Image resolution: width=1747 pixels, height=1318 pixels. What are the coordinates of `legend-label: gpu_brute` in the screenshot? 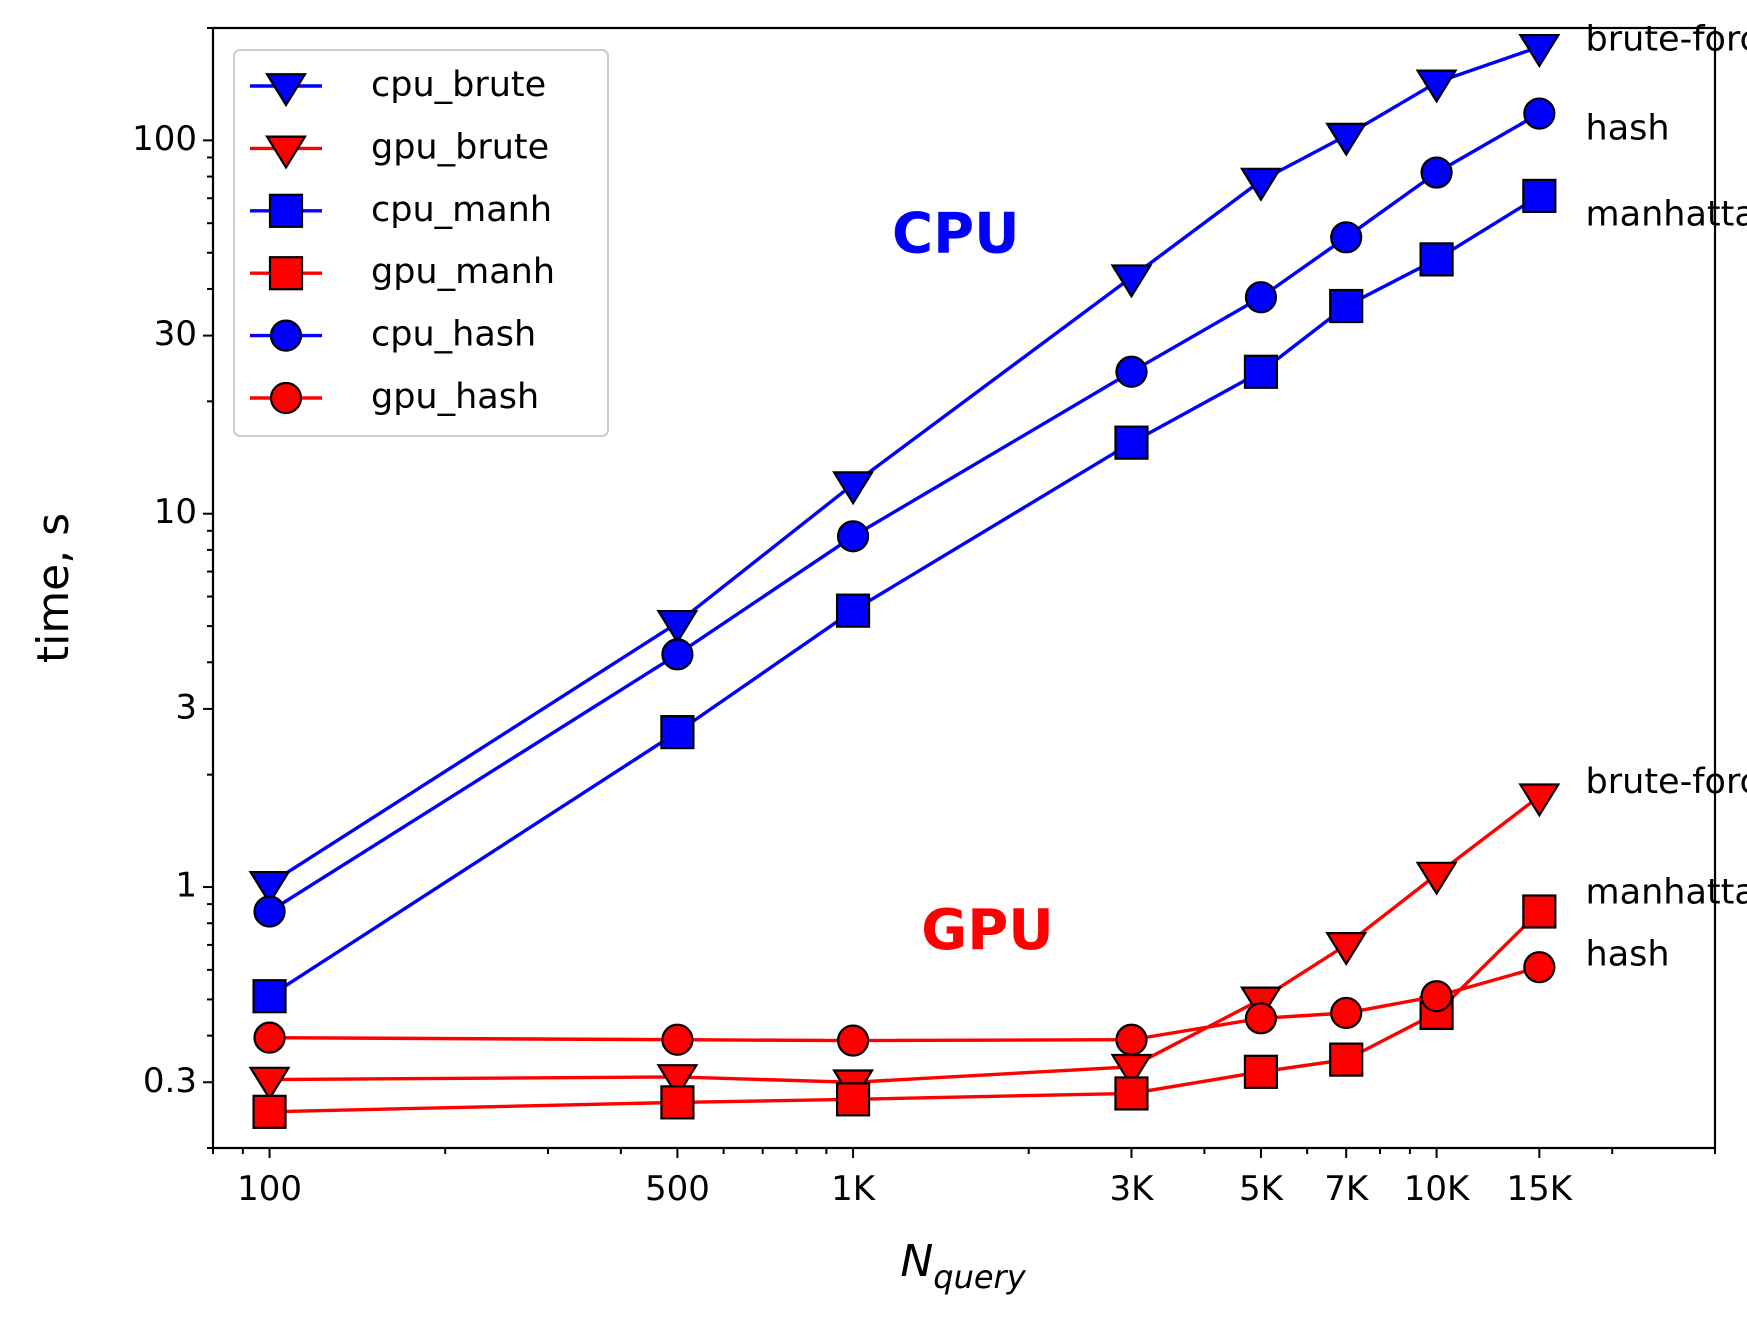 It's located at (460, 147).